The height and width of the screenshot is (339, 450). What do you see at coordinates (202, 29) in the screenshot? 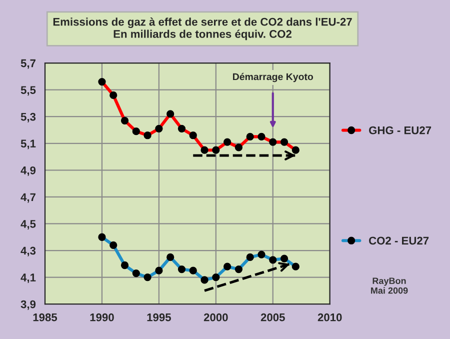
I see `chart-title: Emissions de gaz à effet de serre et de CO2 dans l'EU-27 En milliards de tonnes équiv. CO2` at bounding box center [202, 29].